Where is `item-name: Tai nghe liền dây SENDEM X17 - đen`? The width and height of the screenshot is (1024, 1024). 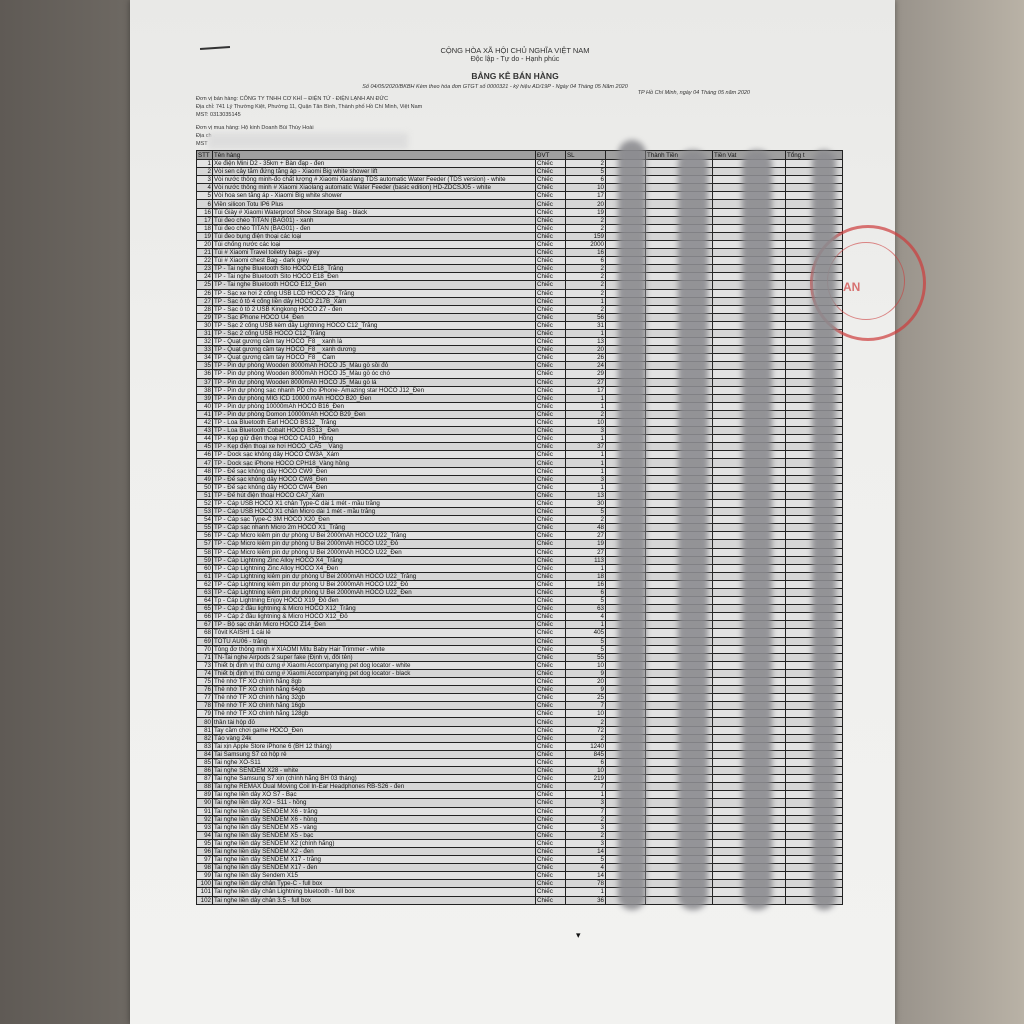 item-name: Tai nghe liền dây SENDEM X17 - đen is located at coordinates (374, 868).